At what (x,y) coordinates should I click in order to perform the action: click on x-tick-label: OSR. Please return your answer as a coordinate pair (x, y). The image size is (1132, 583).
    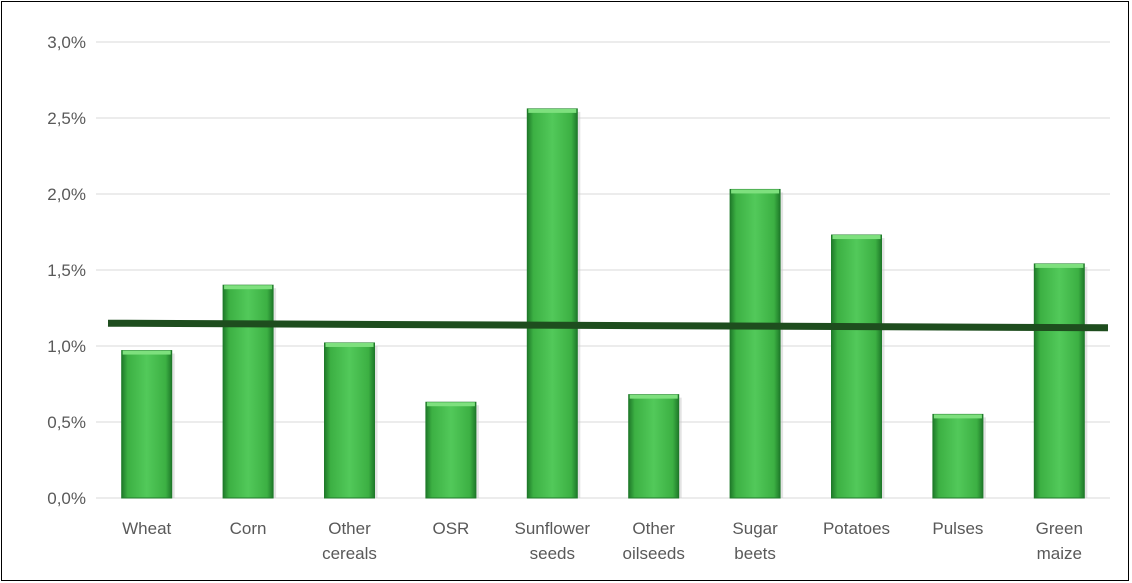
    Looking at the image, I should click on (450, 528).